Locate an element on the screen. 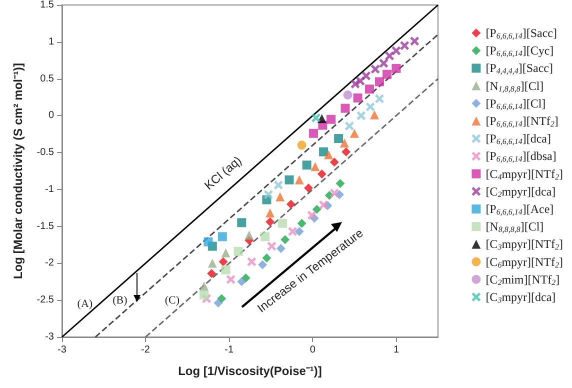 The width and height of the screenshot is (572, 388). annotation: (C) is located at coordinates (172, 300).